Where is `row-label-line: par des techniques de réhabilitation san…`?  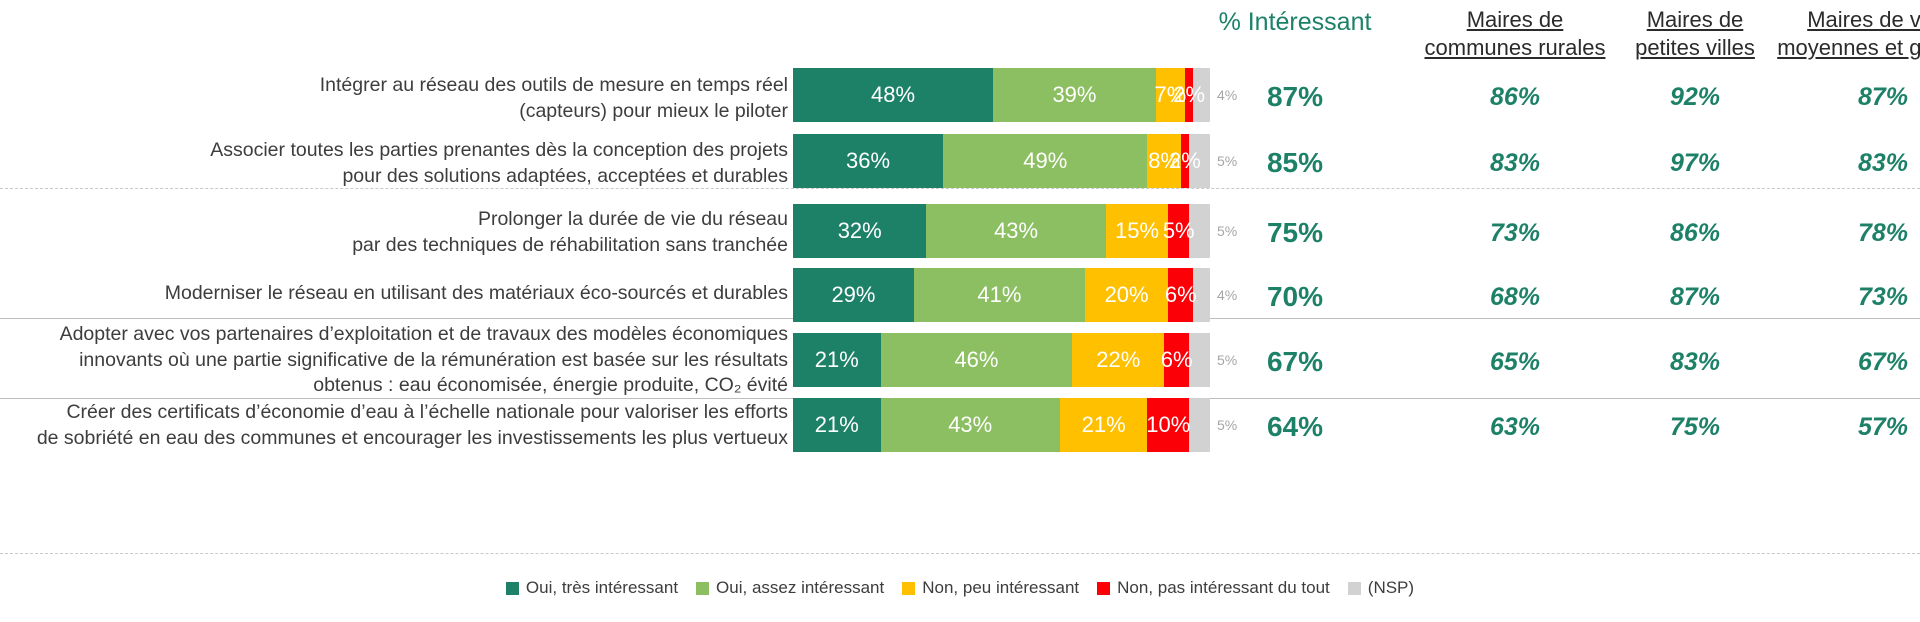
row-label-line: par des techniques de réhabilitation san… is located at coordinates (570, 244).